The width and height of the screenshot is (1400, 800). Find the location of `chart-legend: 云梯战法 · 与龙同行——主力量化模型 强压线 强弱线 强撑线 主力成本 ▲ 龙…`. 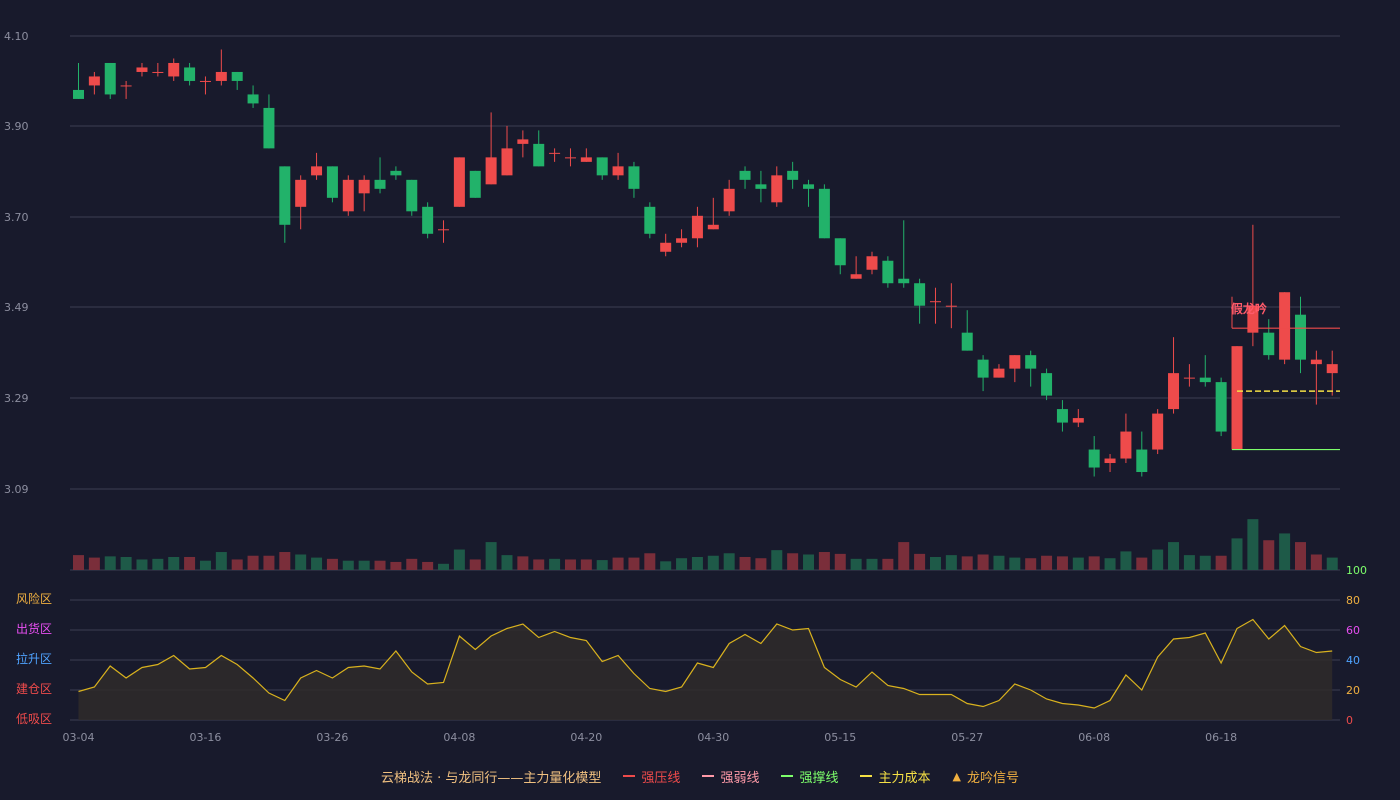

chart-legend: 云梯战法 · 与龙同行——主力量化模型 强压线 强弱线 强撑线 主力成本 ▲ 龙… is located at coordinates (700, 776).